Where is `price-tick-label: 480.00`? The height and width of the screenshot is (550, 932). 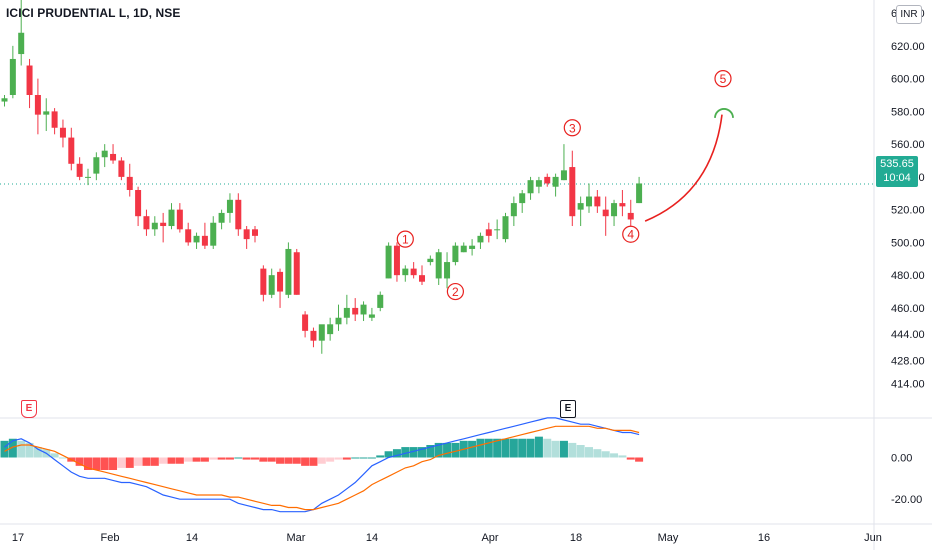
price-tick-label: 480.00 is located at coordinates (908, 276).